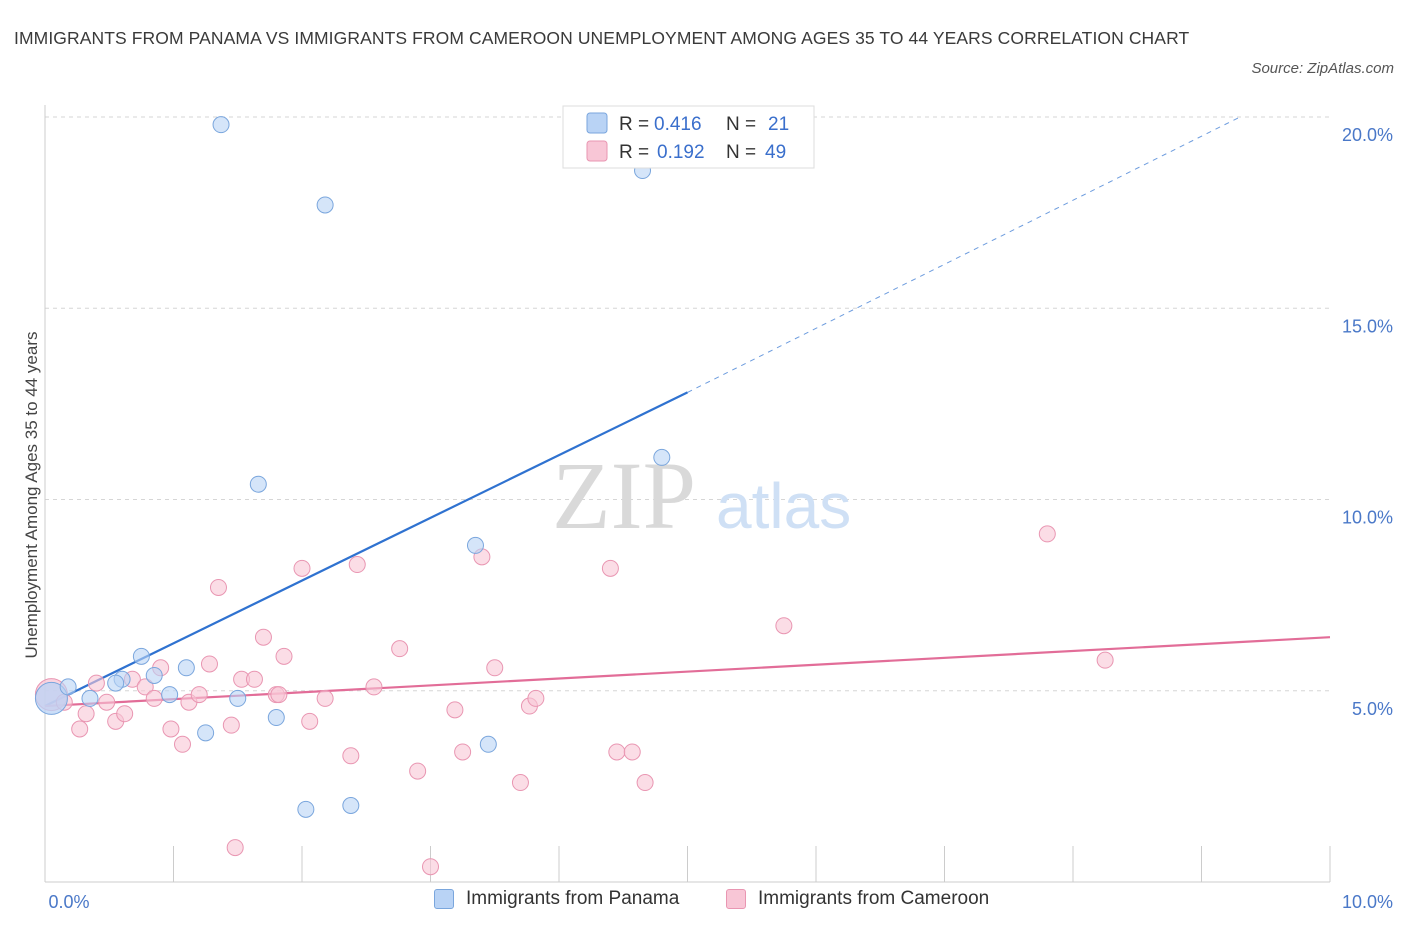  I want to click on x-tick-label: 10.0%, so click(1367, 902).